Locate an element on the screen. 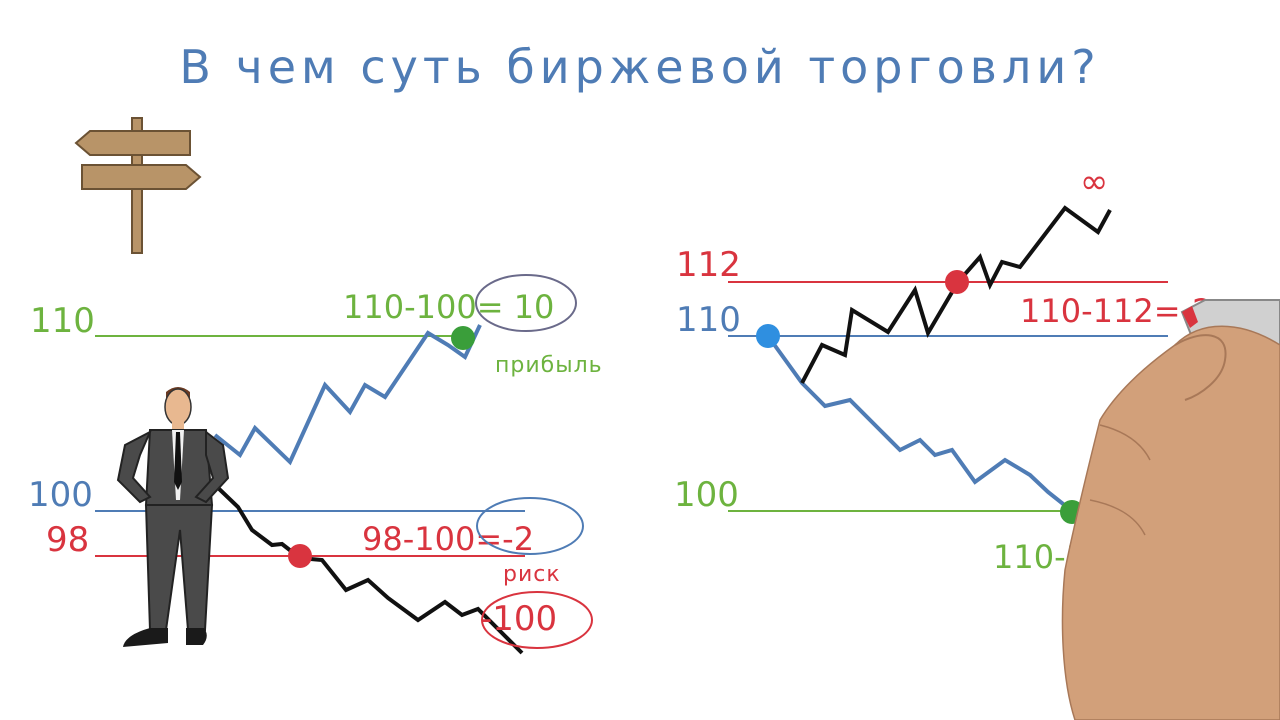 The height and width of the screenshot is (720, 1280). stop-point is located at coordinates (300, 556).